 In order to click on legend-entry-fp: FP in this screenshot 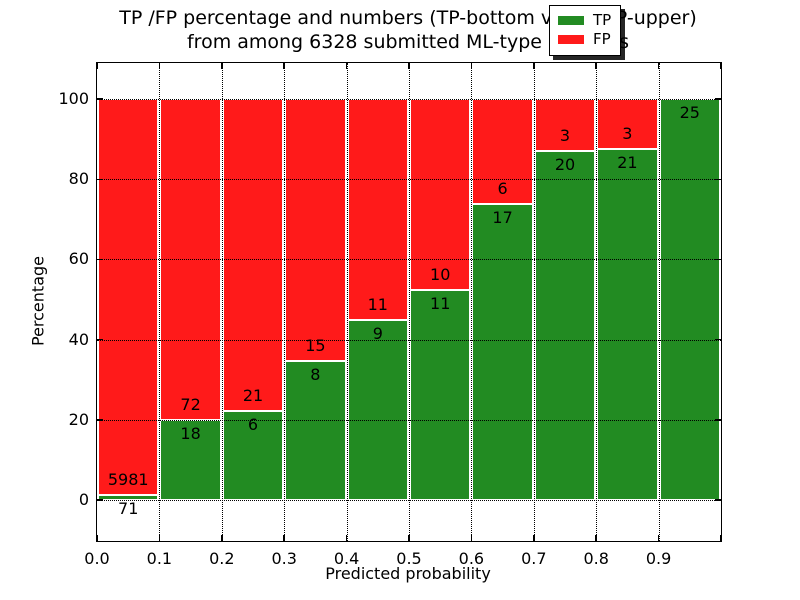, I will do `click(584, 39)`.